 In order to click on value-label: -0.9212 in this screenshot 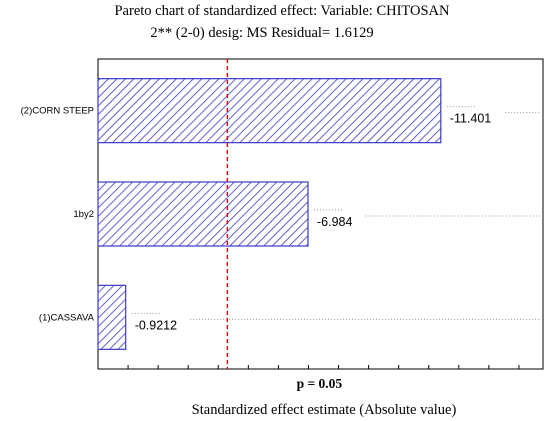, I will do `click(156, 325)`.